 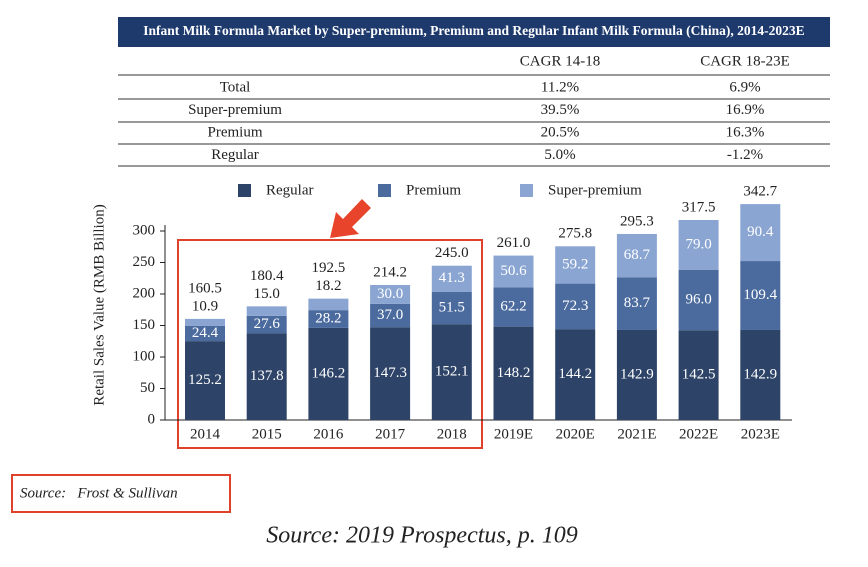 I want to click on table-cell: -1.2%, so click(x=745, y=155).